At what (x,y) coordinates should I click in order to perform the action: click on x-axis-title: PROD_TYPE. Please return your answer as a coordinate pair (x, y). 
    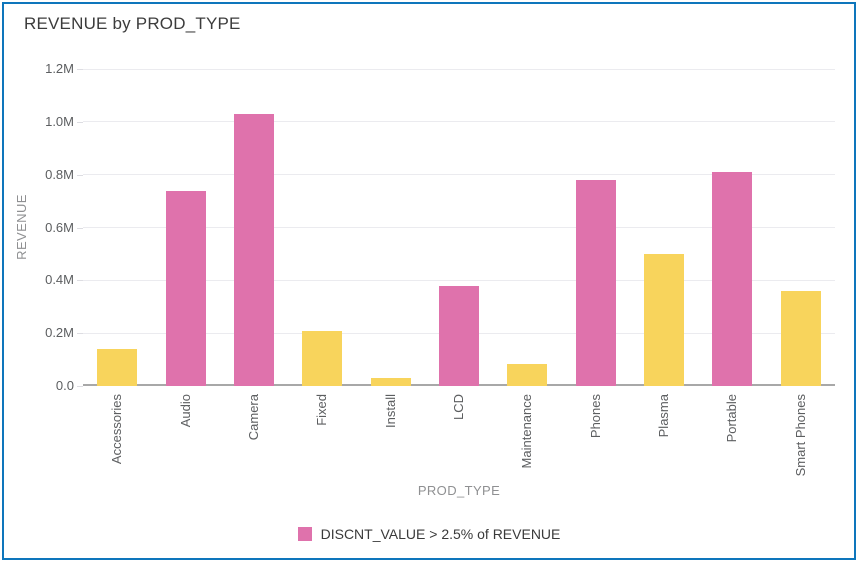
    Looking at the image, I should click on (459, 490).